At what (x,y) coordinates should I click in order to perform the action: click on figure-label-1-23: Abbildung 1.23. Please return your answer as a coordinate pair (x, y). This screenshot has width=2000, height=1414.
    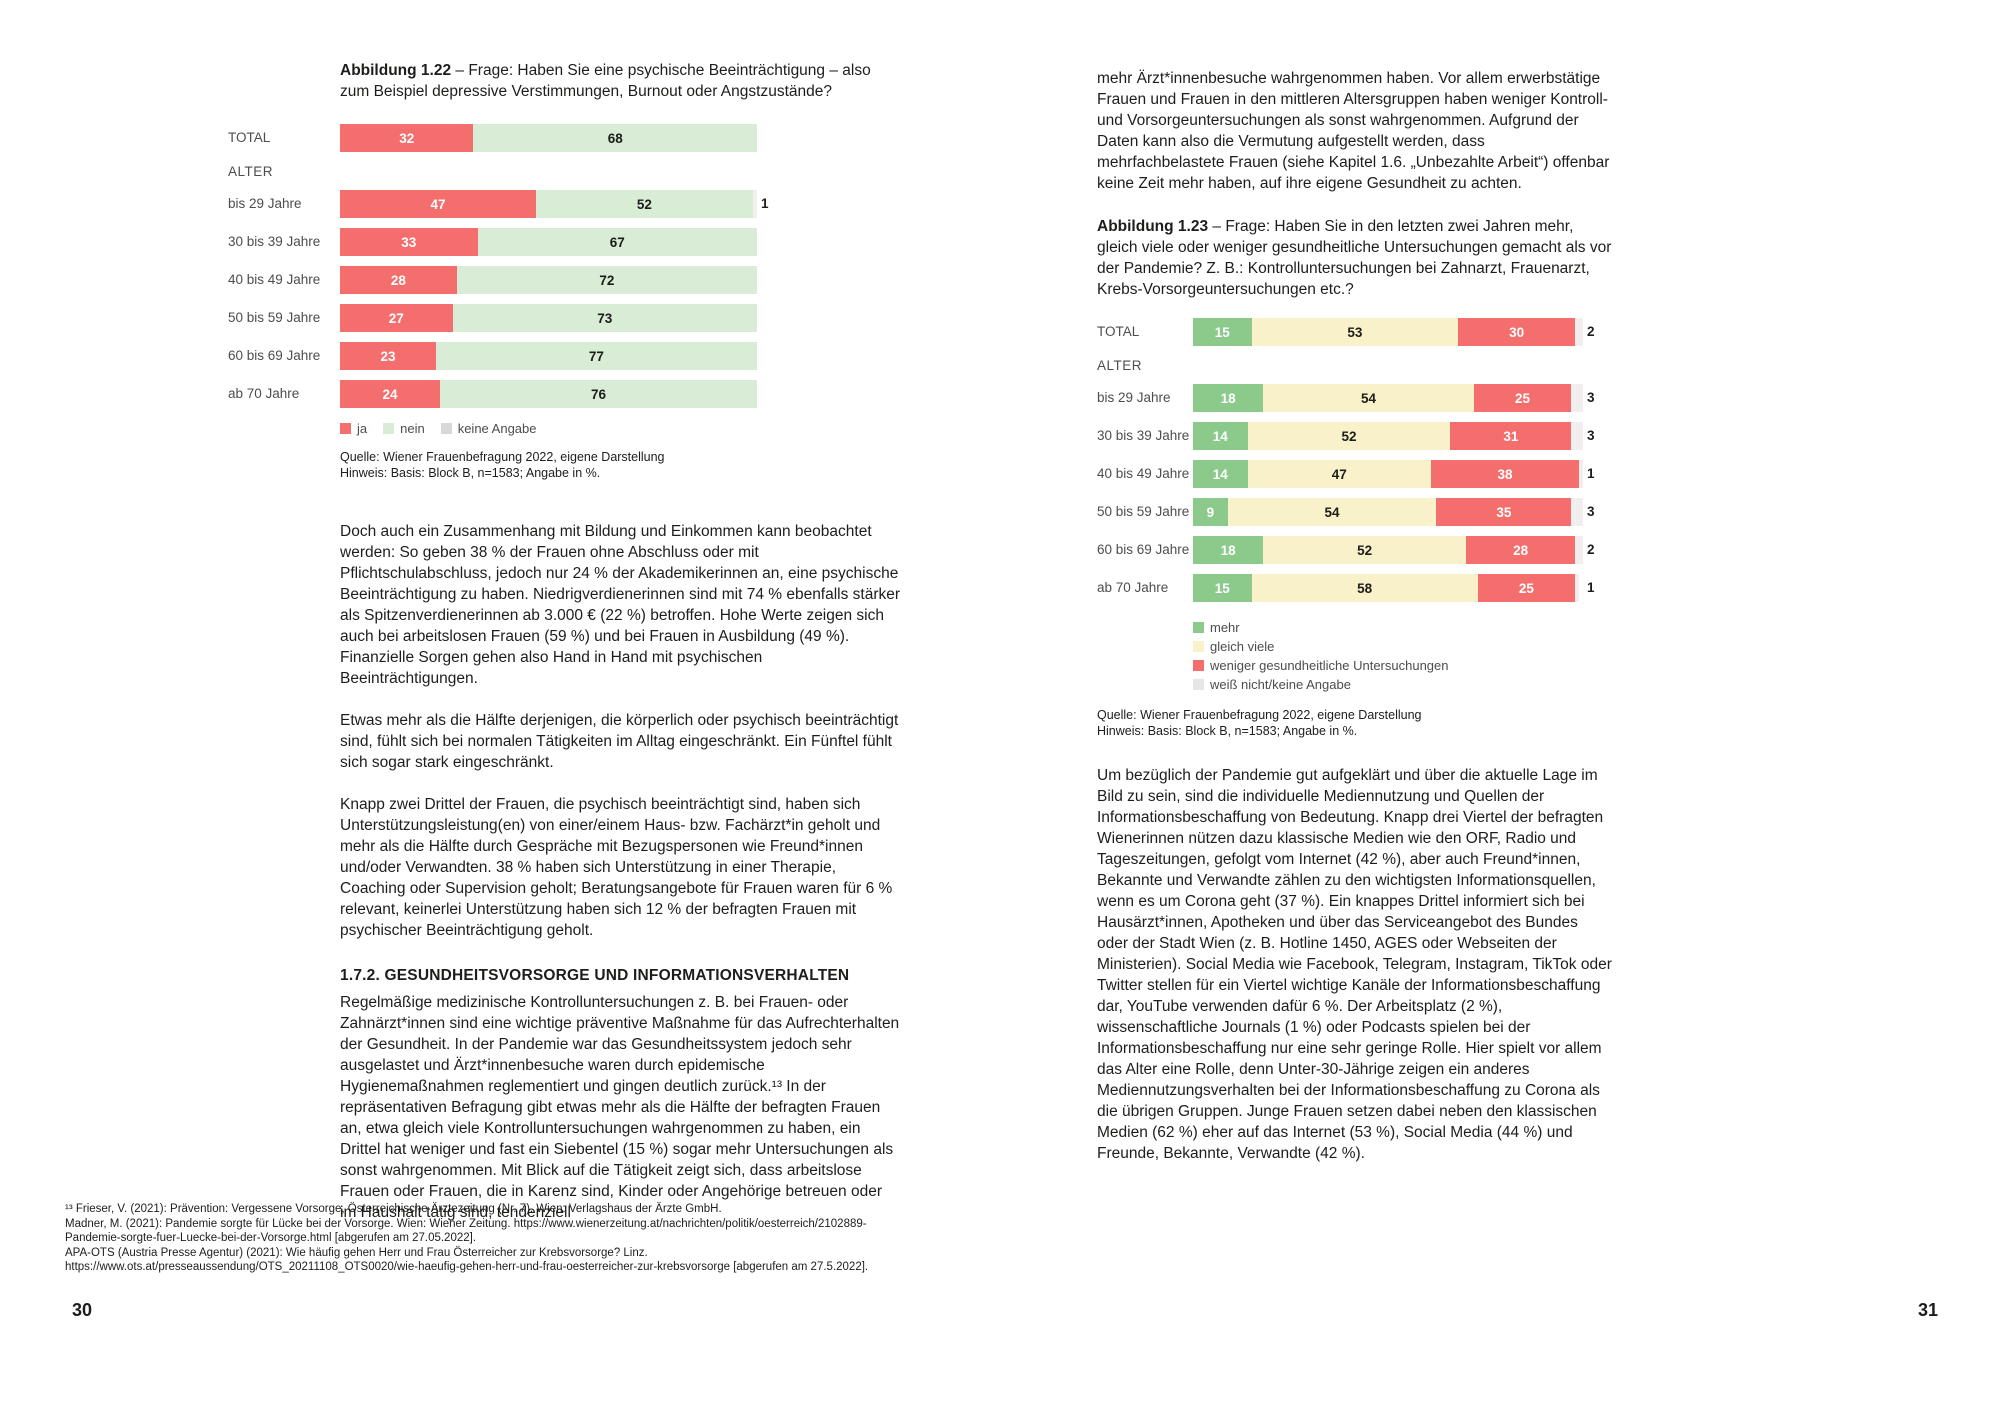
    Looking at the image, I should click on (1153, 226).